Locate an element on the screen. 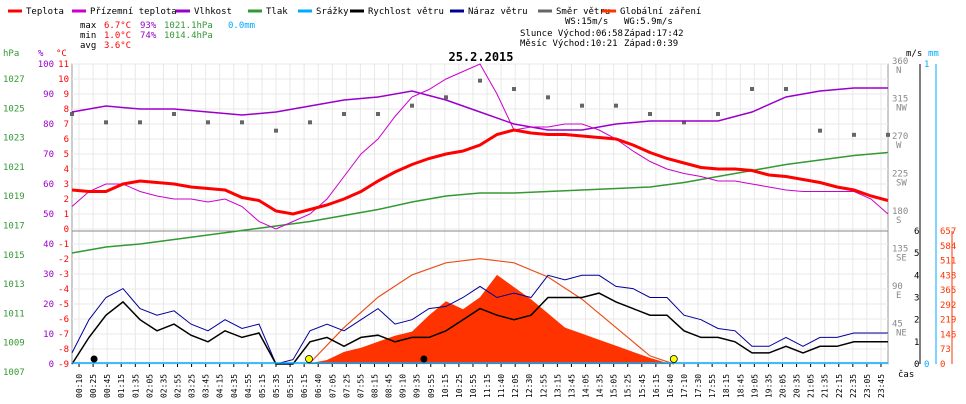  legend-item: Vlhkost is located at coordinates (204, 12).